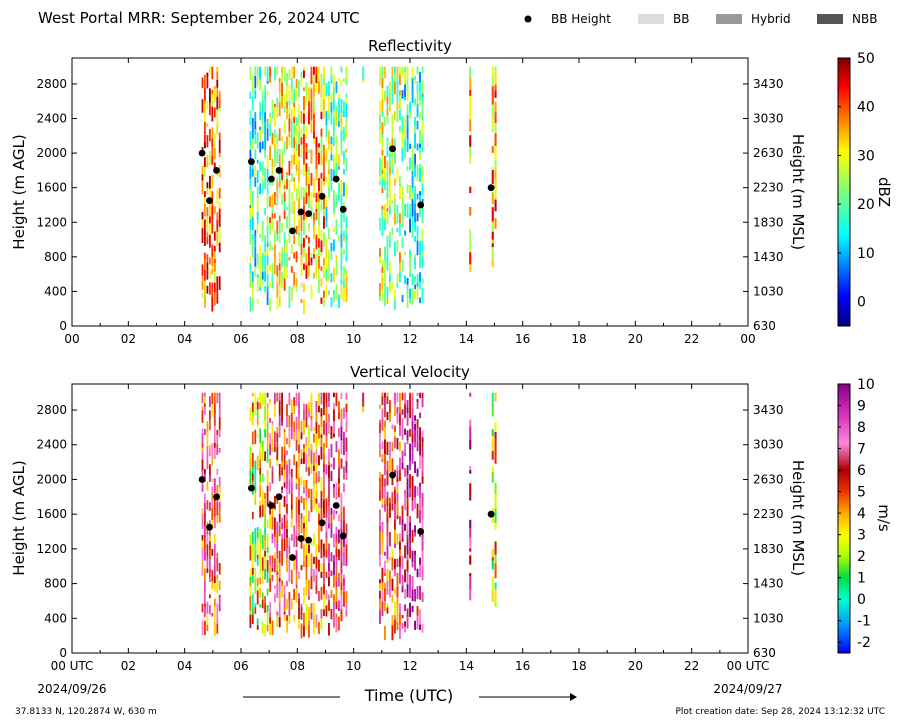  Describe the element at coordinates (681, 19) in the screenshot. I see `legend-bb-label: BB` at that location.